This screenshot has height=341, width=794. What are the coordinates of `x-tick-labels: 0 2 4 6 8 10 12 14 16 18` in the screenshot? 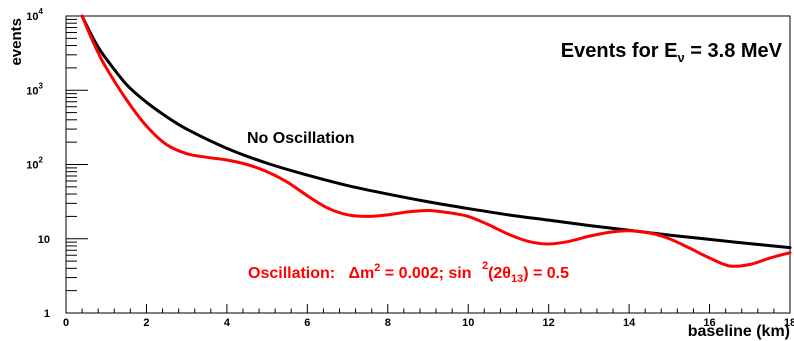 It's located at (428, 323).